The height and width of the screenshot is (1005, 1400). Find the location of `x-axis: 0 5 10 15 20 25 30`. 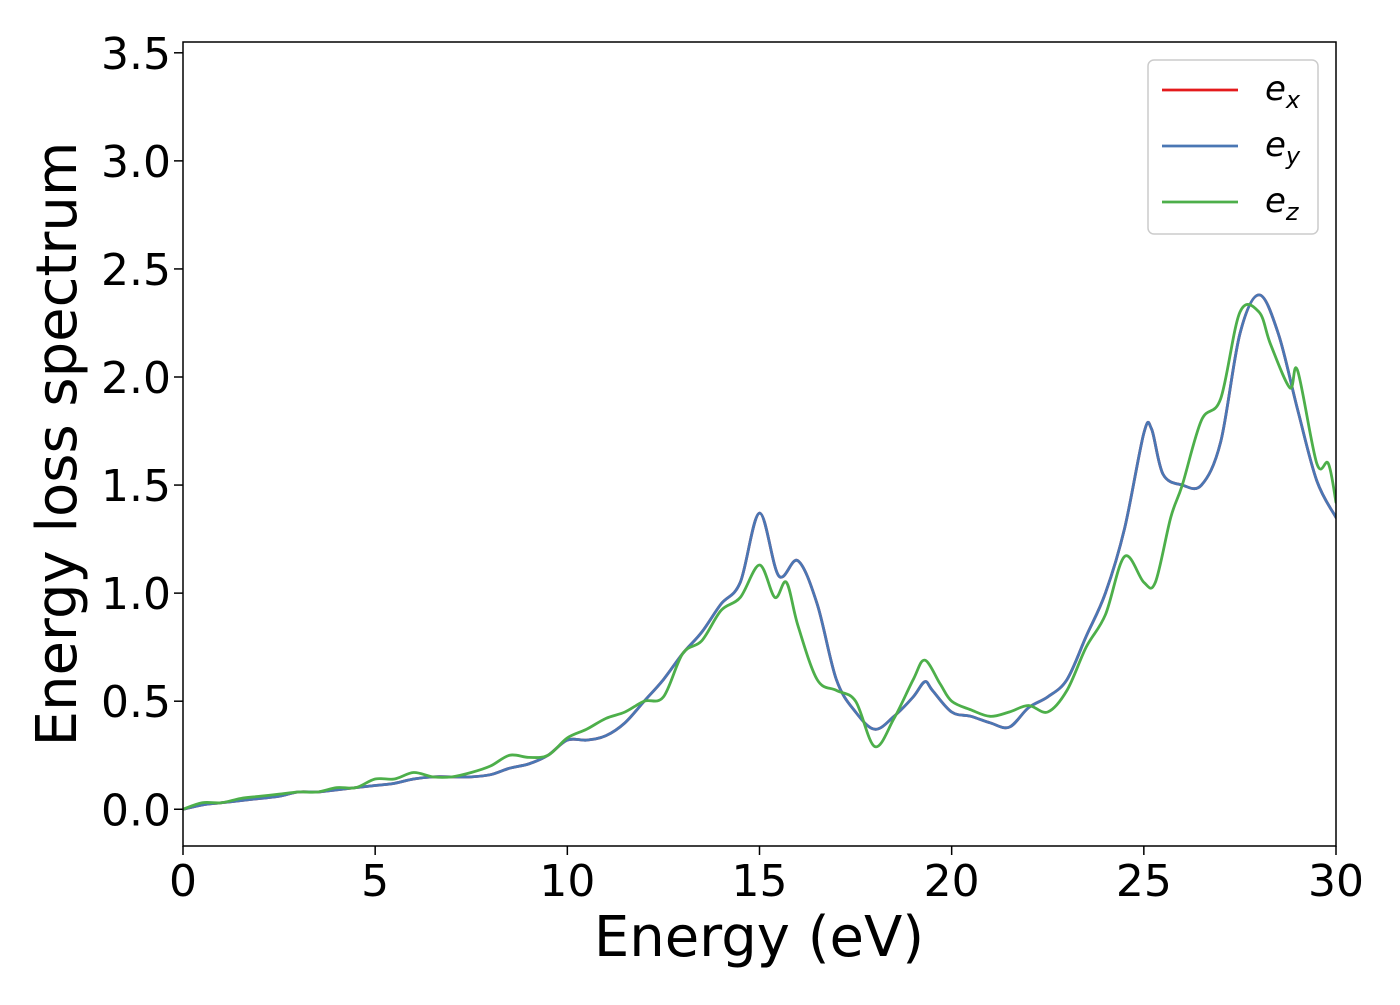

x-axis: 0 5 10 15 20 25 30 is located at coordinates (766, 876).